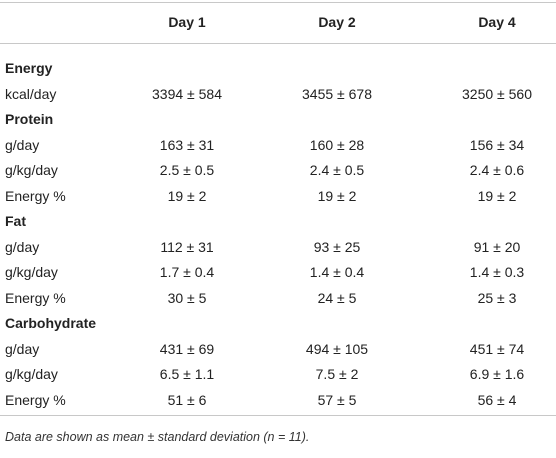 The height and width of the screenshot is (458, 556). Describe the element at coordinates (497, 22) in the screenshot. I see `column-header: Day 4` at that location.